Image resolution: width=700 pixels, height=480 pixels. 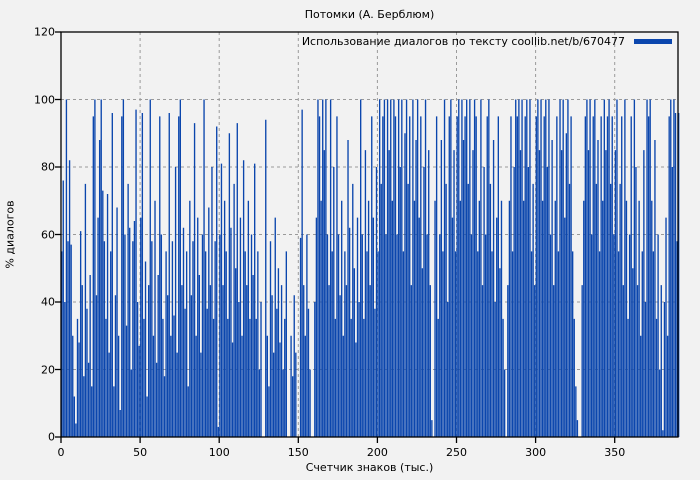 What do you see at coordinates (140, 452) in the screenshot?
I see `x-tick-label: 50` at bounding box center [140, 452].